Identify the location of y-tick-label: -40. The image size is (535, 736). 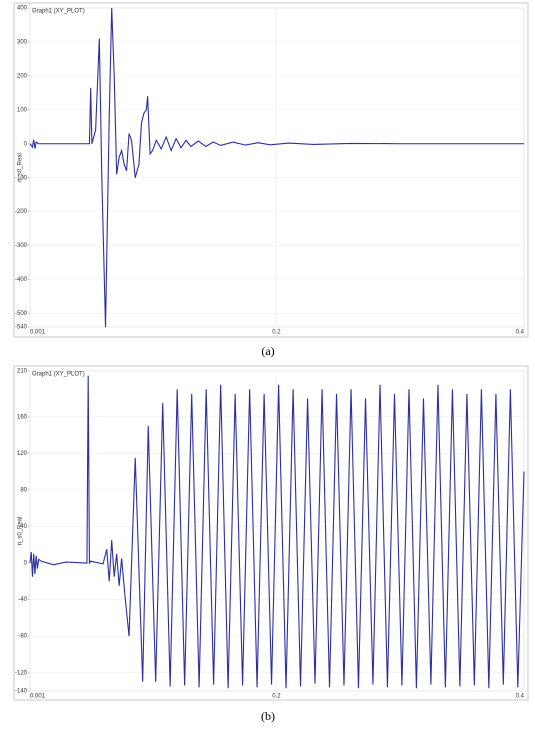
(22, 600).